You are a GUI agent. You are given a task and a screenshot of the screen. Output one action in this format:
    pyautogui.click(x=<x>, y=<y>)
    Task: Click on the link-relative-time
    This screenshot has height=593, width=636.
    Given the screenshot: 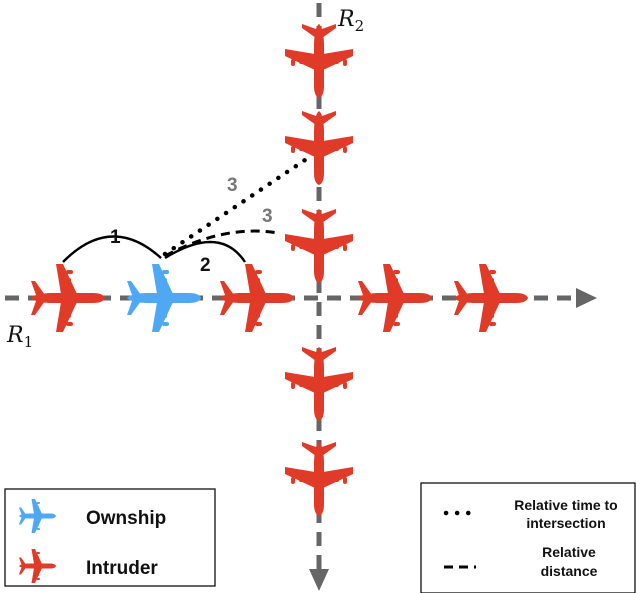 What is the action you would take?
    pyautogui.click(x=235, y=207)
    